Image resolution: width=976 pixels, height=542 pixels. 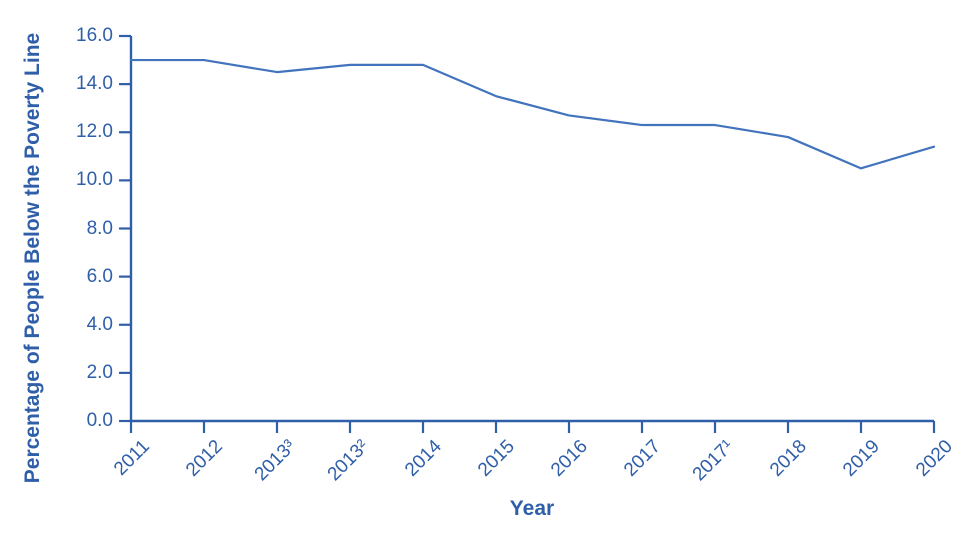 I want to click on y-tick-label: 10.0, so click(x=94, y=180).